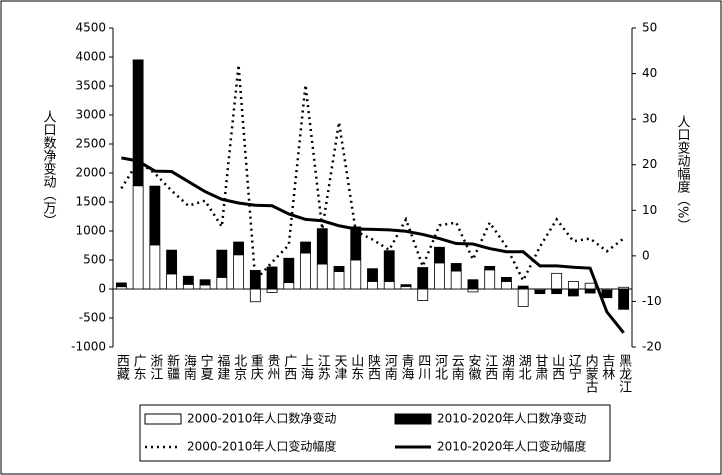 This screenshot has width=722, height=475. What do you see at coordinates (574, 367) in the screenshot?
I see `x-tick-label: 辽宁` at bounding box center [574, 367].